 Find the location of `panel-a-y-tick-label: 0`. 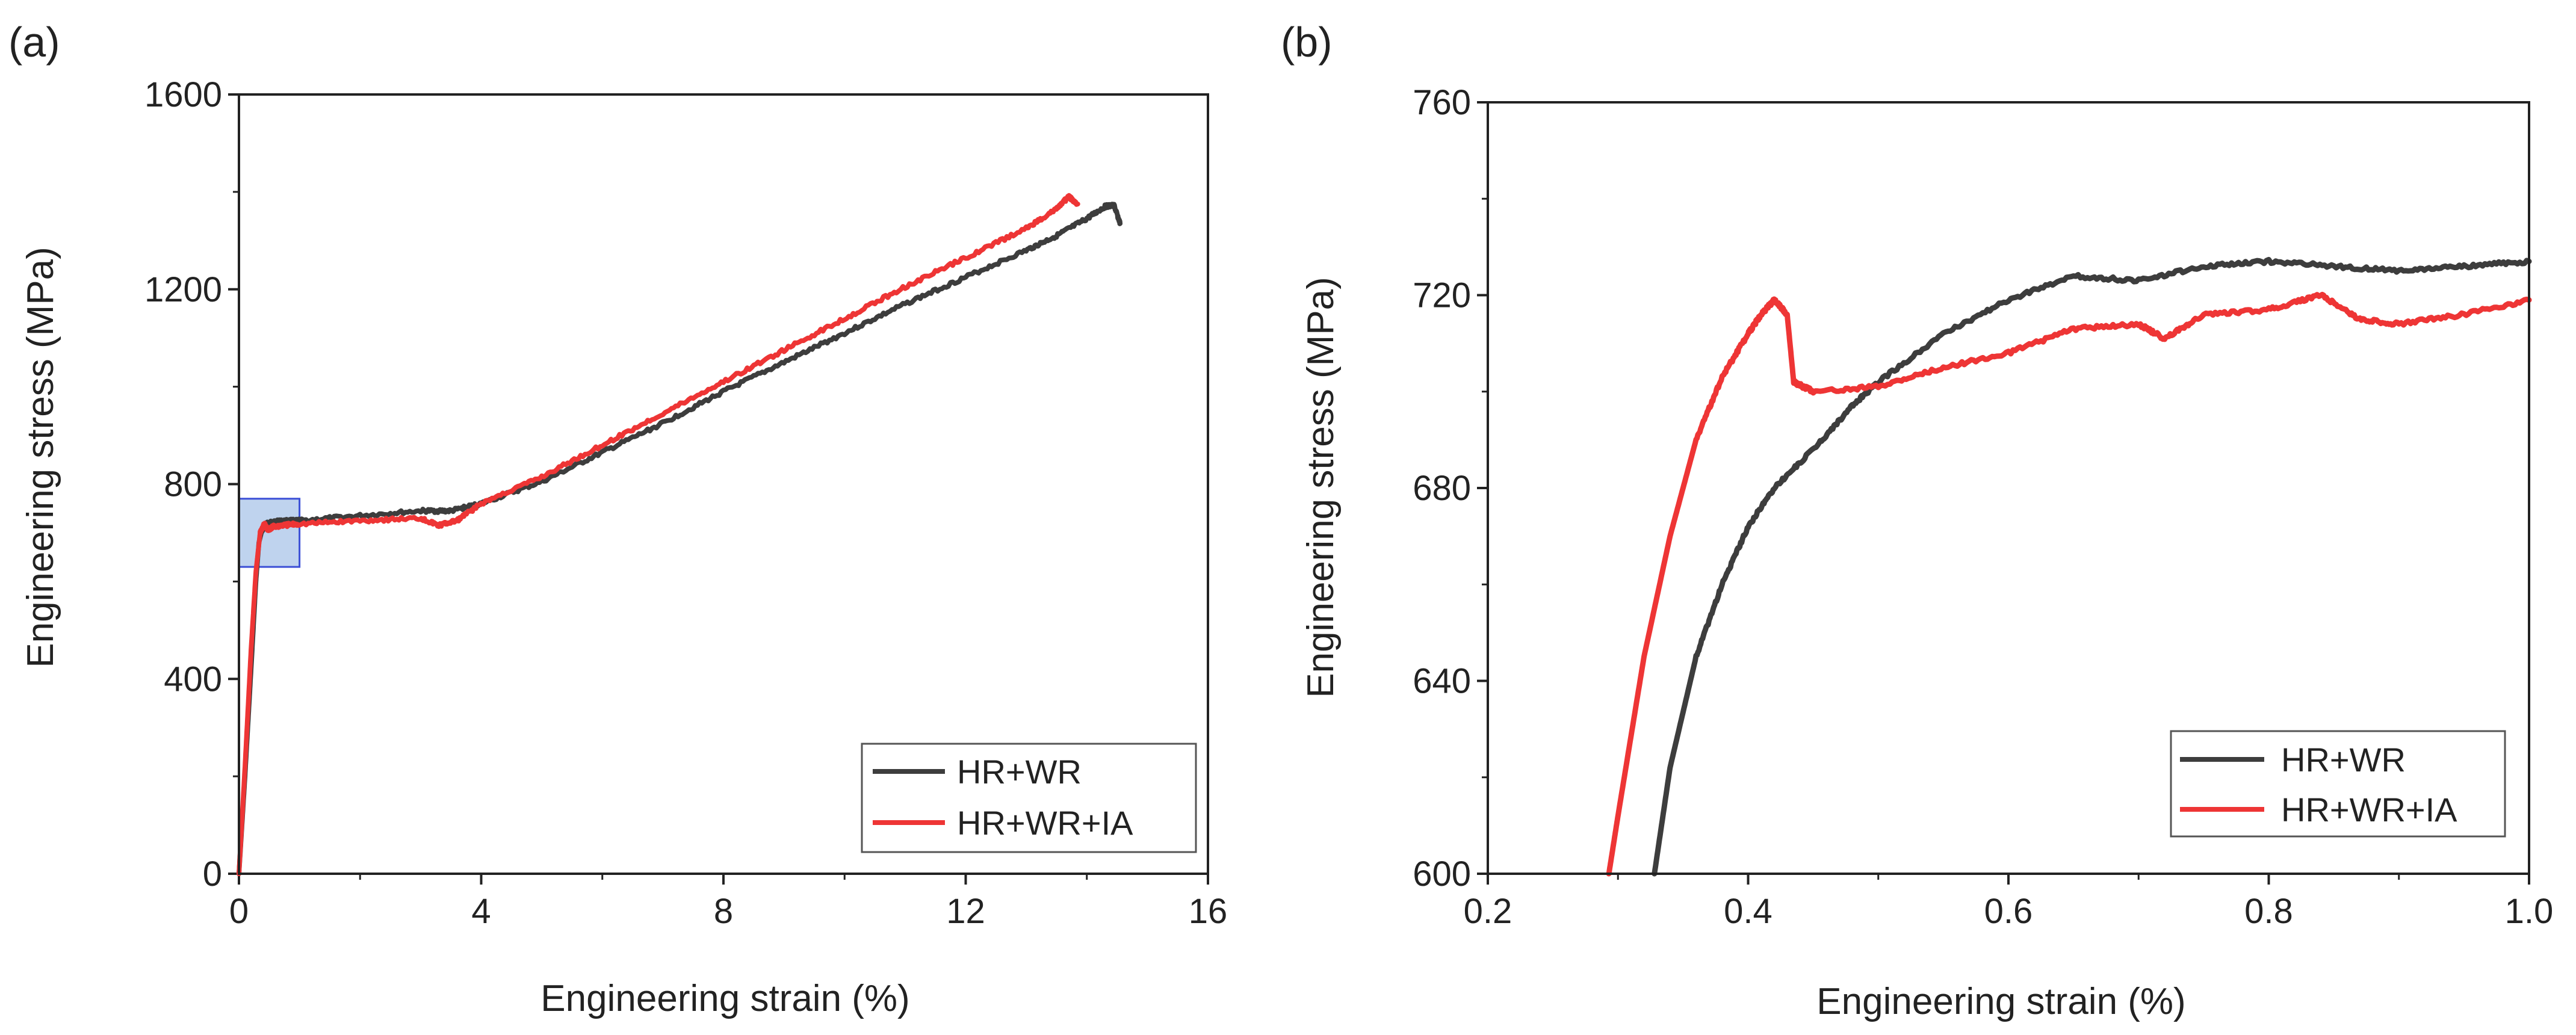

panel-a-y-tick-label: 0 is located at coordinates (212, 874).